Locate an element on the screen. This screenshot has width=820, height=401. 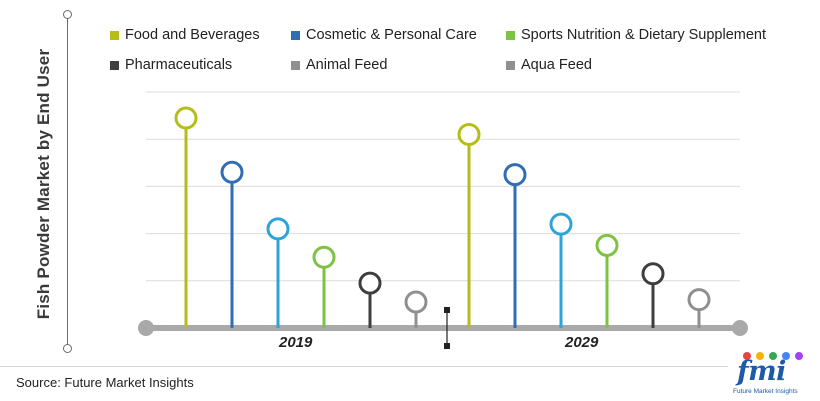
footer-divider is located at coordinates (364, 366).